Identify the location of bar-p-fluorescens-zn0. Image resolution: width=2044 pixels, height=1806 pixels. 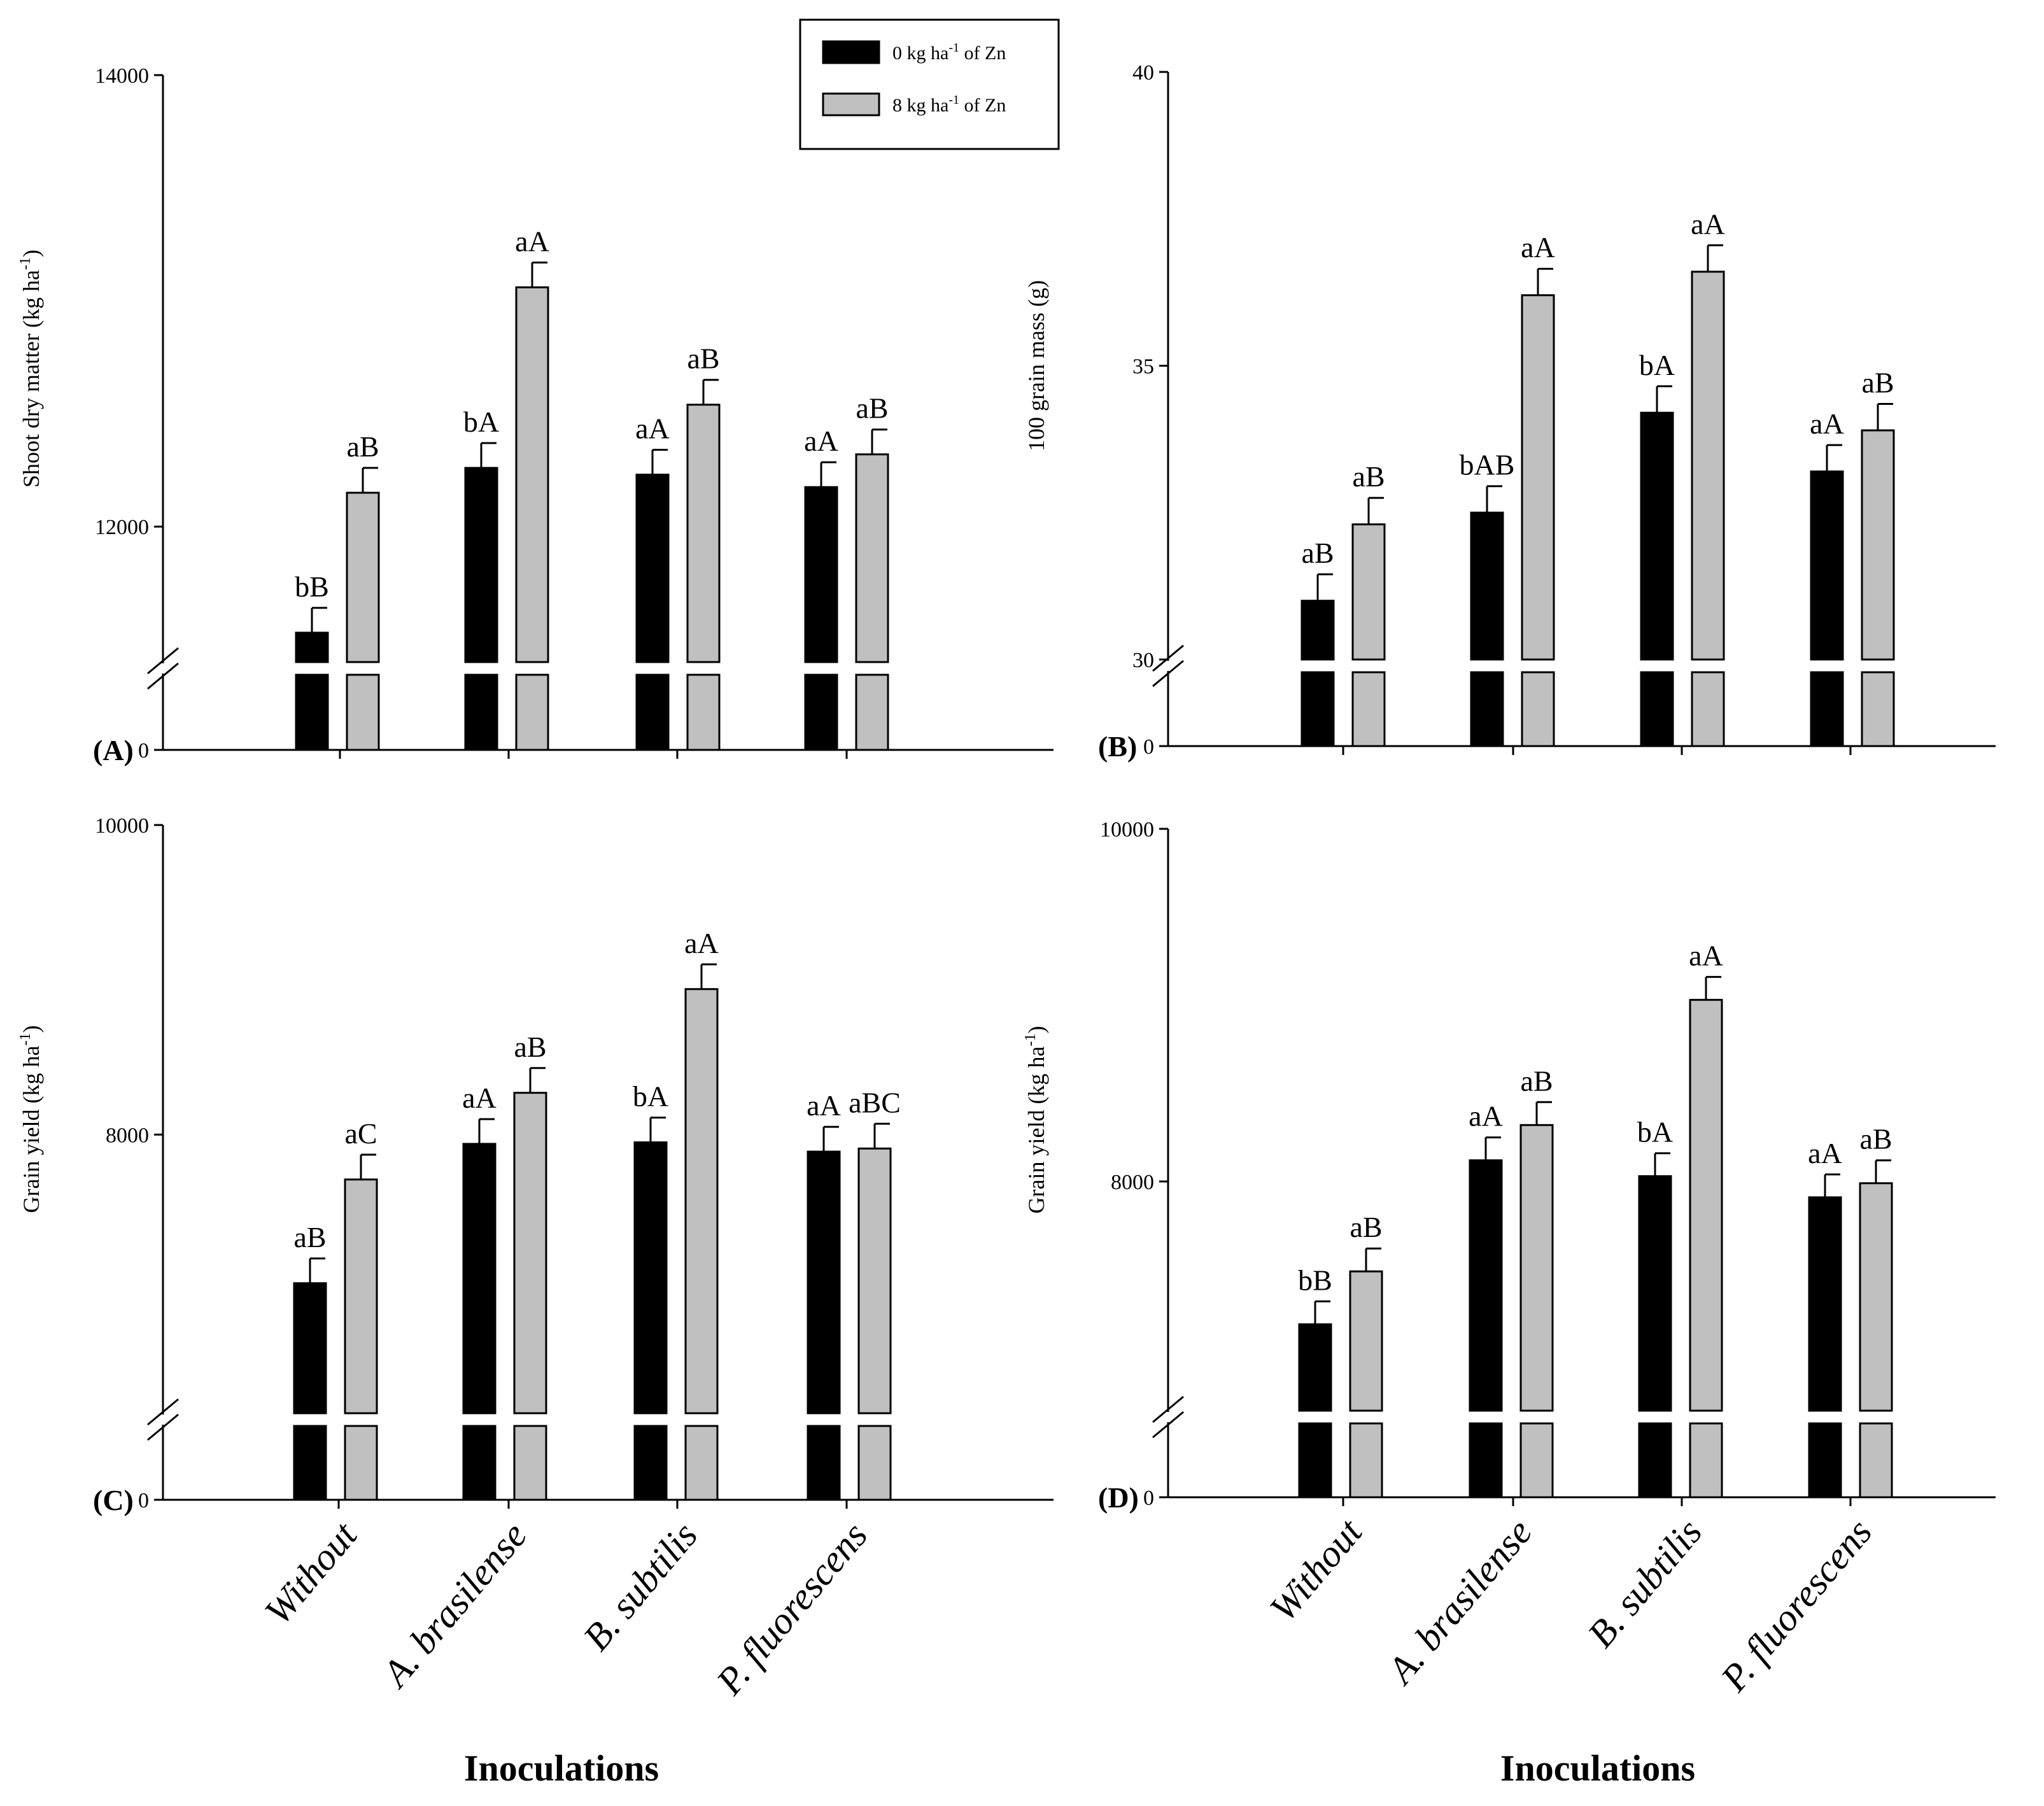
(824, 1282).